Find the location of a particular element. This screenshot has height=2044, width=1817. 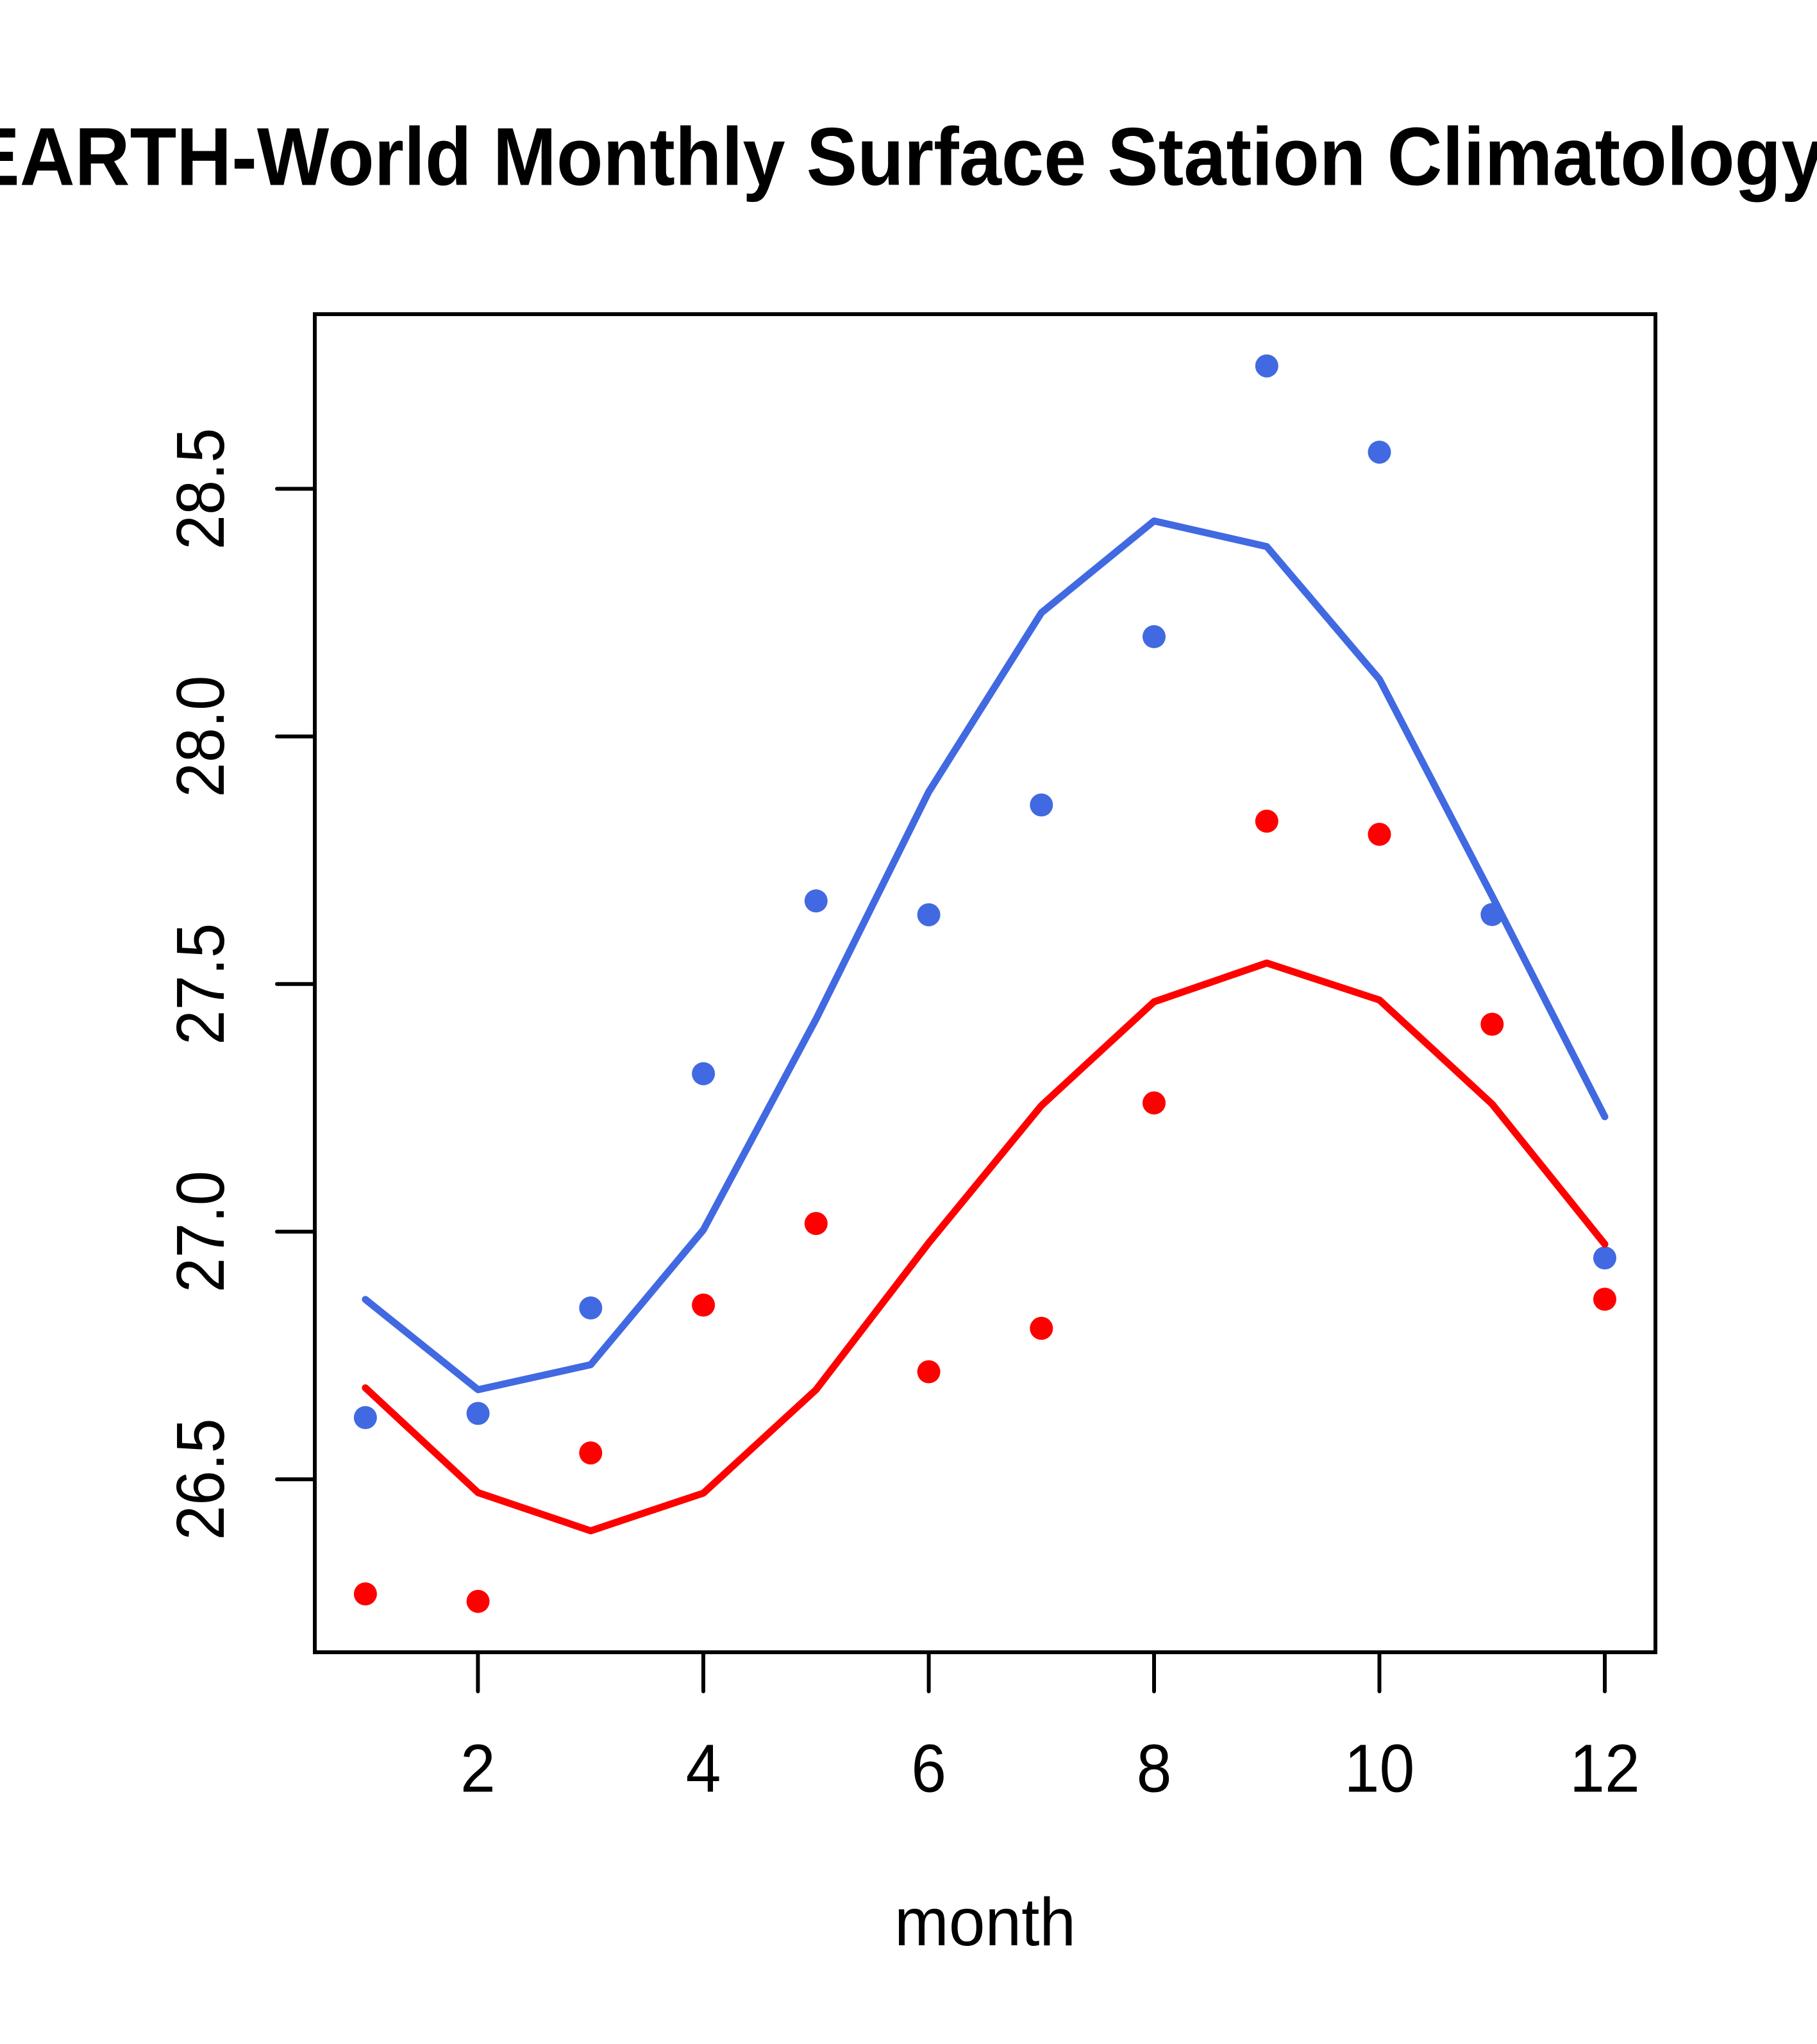

svg-text: 27.0 is located at coordinates (201, 1232).